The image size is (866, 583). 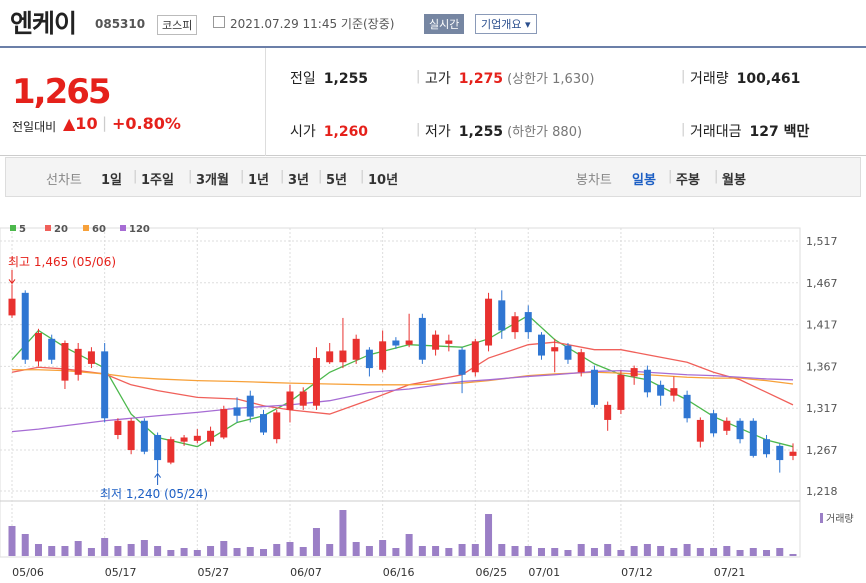 I want to click on legend-label: 120, so click(x=139, y=229).